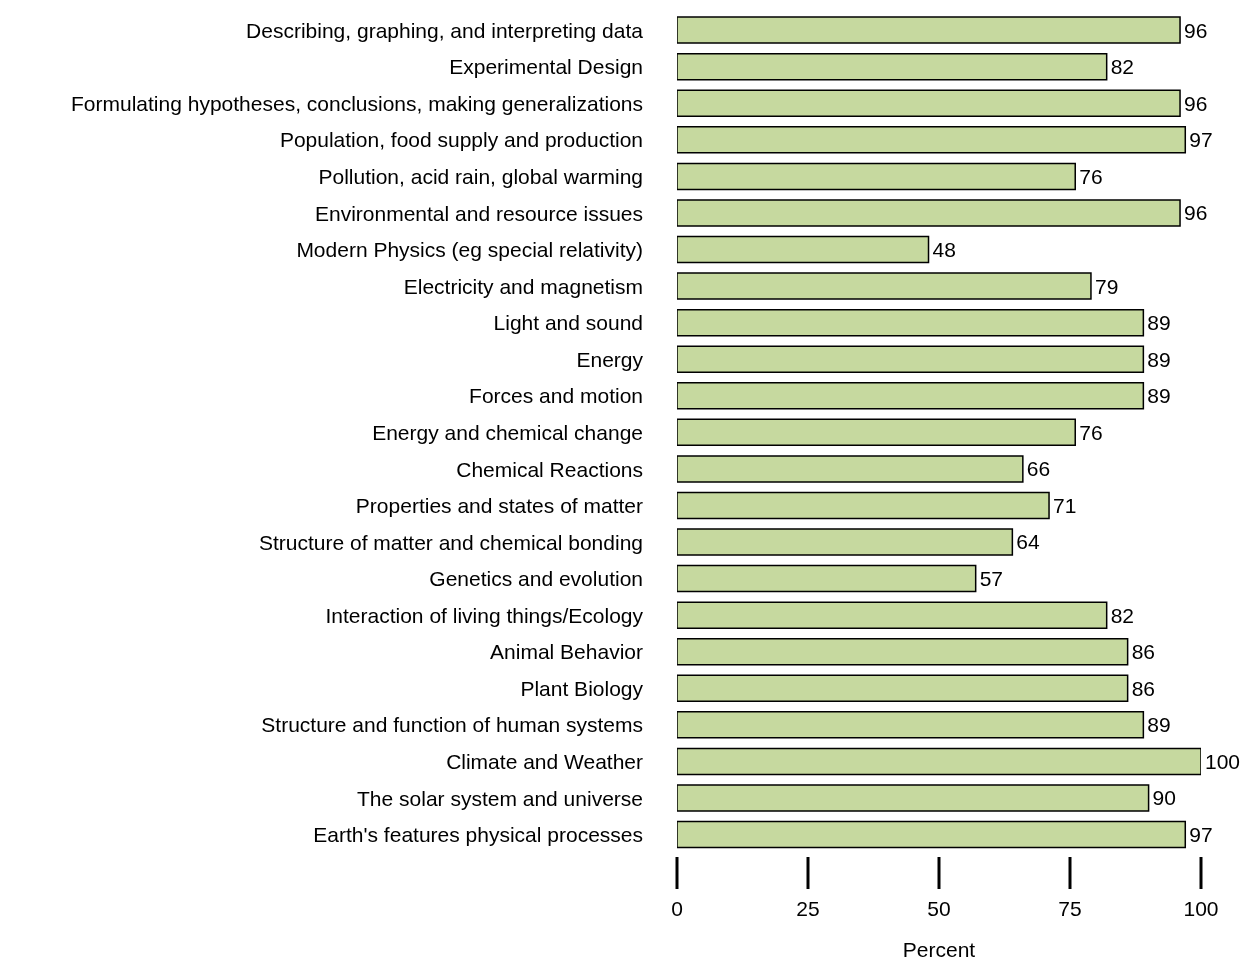 This screenshot has width=1246, height=959. What do you see at coordinates (478, 835) in the screenshot?
I see `y-tick-label: Earth's features physical processes` at bounding box center [478, 835].